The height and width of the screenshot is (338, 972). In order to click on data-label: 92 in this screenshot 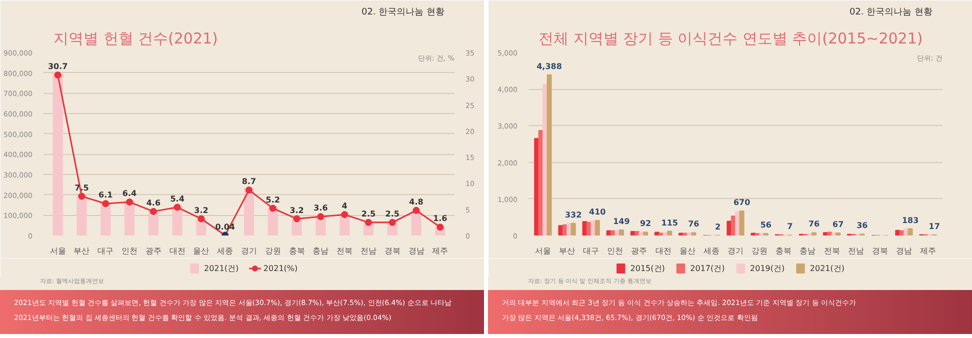, I will do `click(646, 223)`.